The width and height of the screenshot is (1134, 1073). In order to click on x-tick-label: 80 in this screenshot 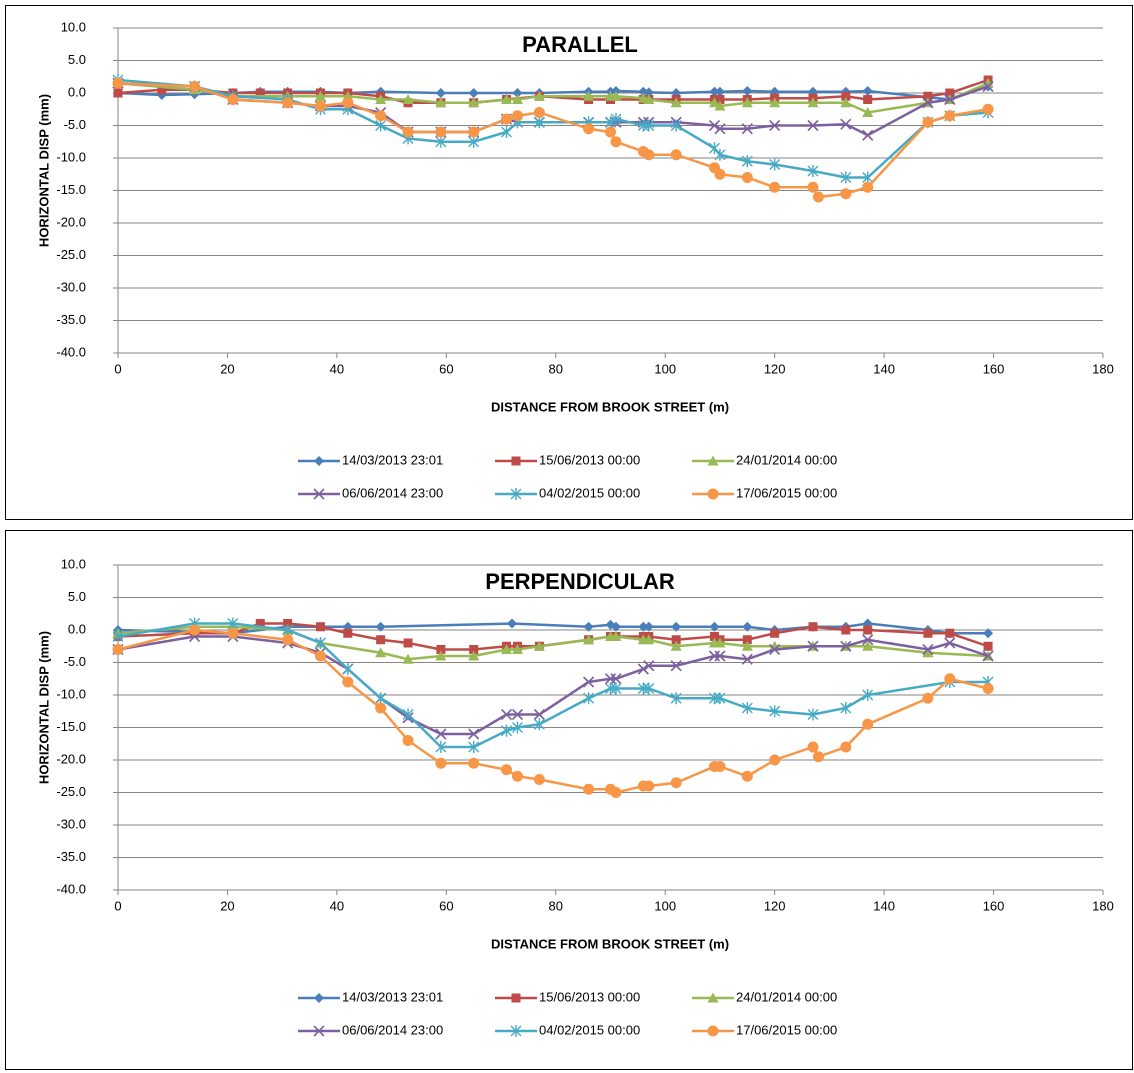, I will do `click(556, 368)`.